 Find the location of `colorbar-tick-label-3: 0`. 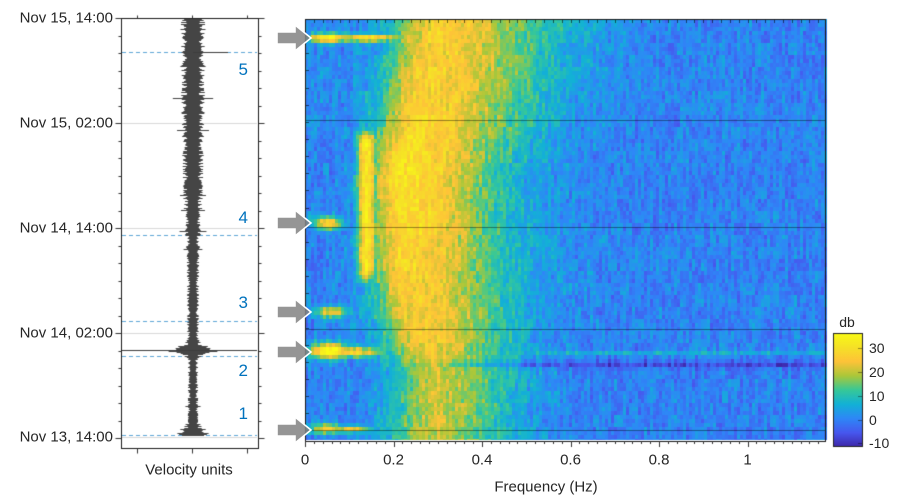

colorbar-tick-label-3: 0 is located at coordinates (873, 419).